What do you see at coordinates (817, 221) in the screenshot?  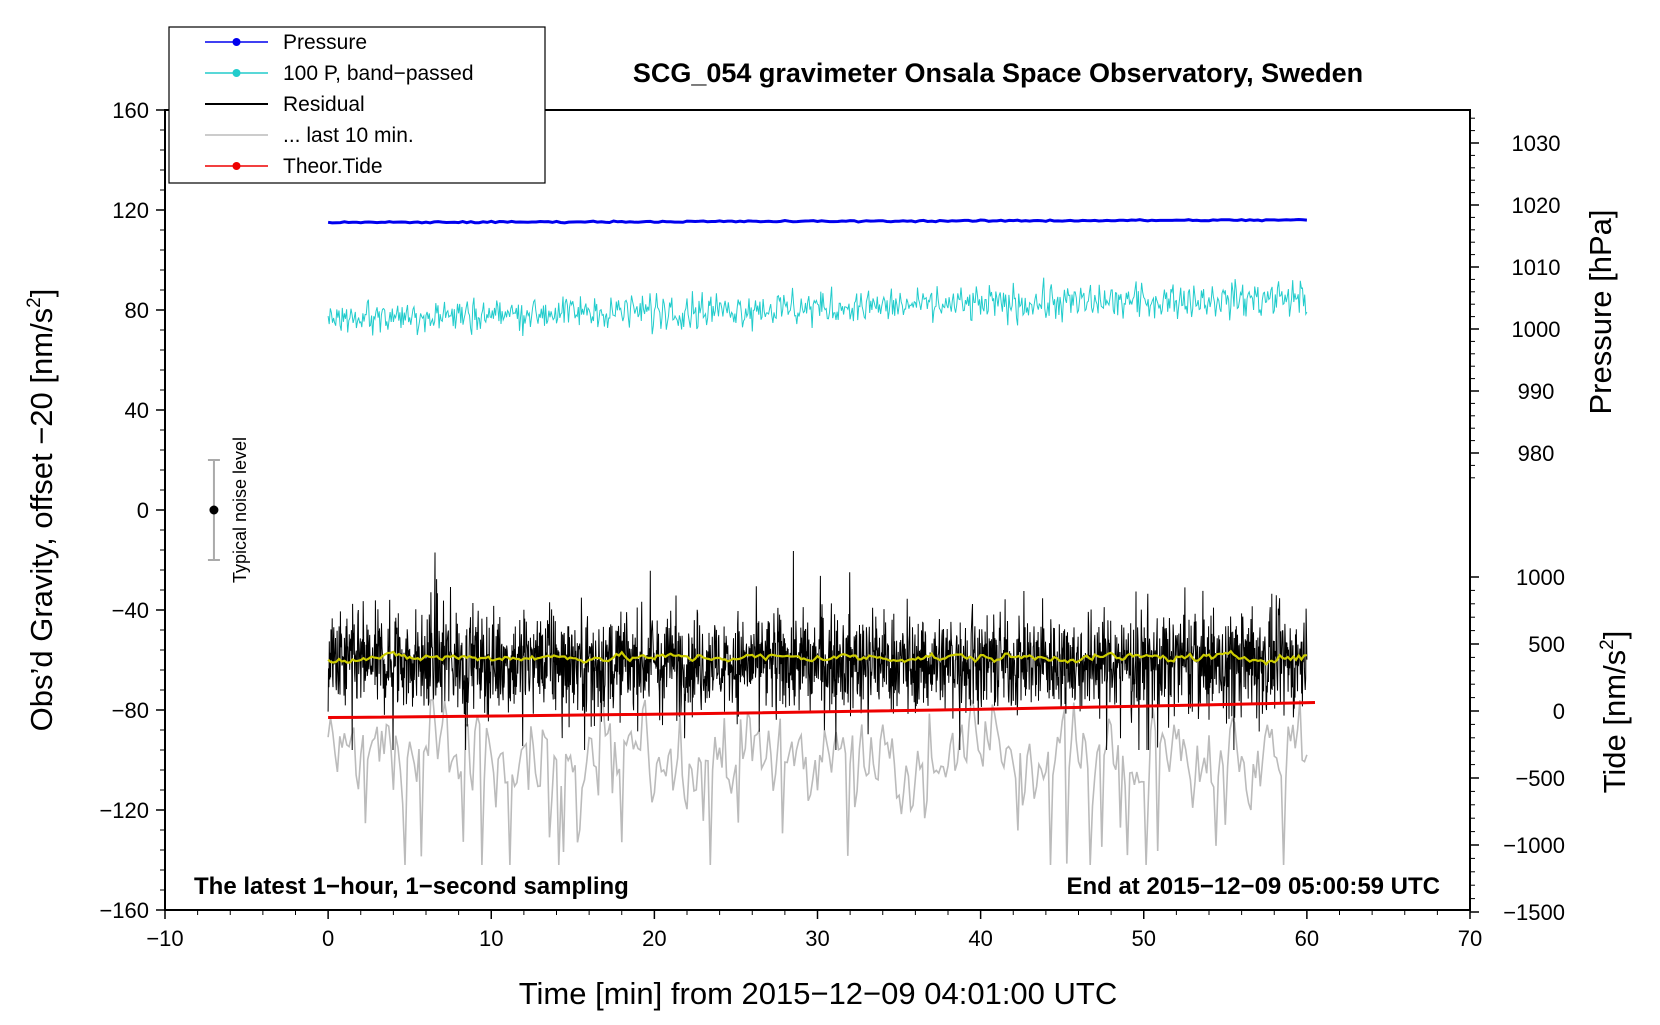 I see `series-pressure` at bounding box center [817, 221].